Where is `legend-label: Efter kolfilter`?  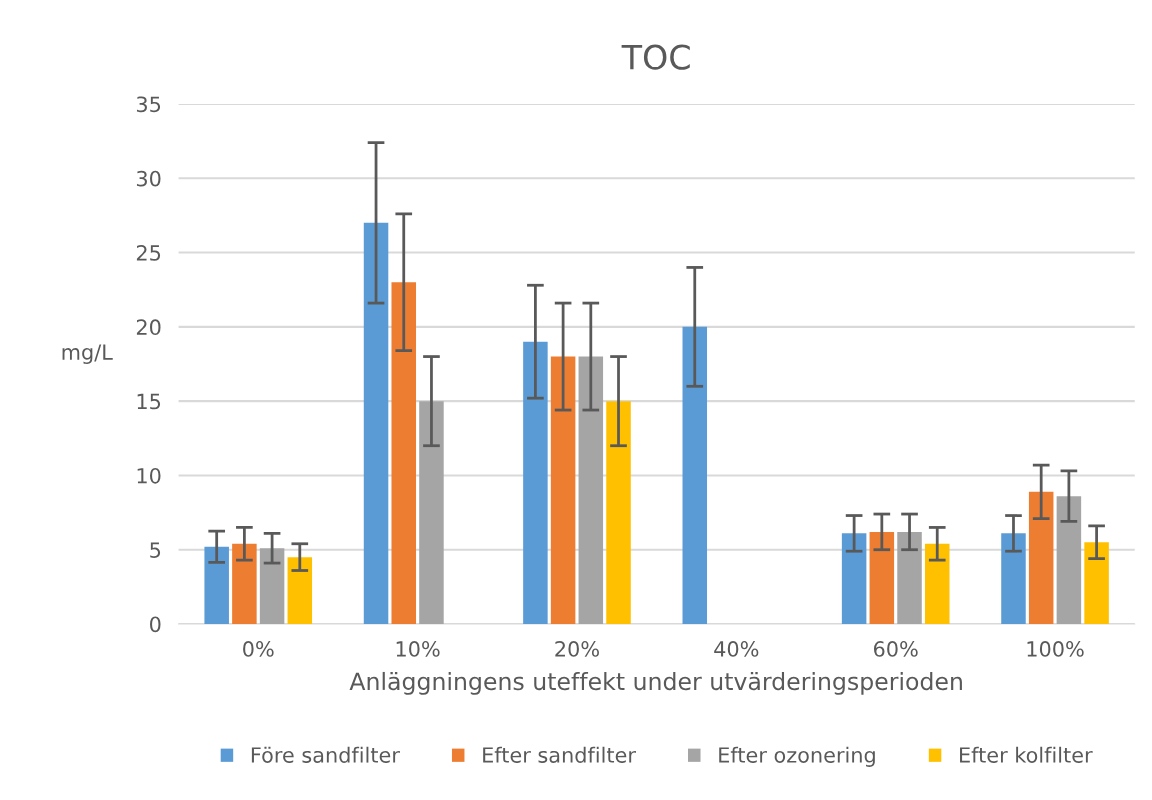 legend-label: Efter kolfilter is located at coordinates (1026, 754).